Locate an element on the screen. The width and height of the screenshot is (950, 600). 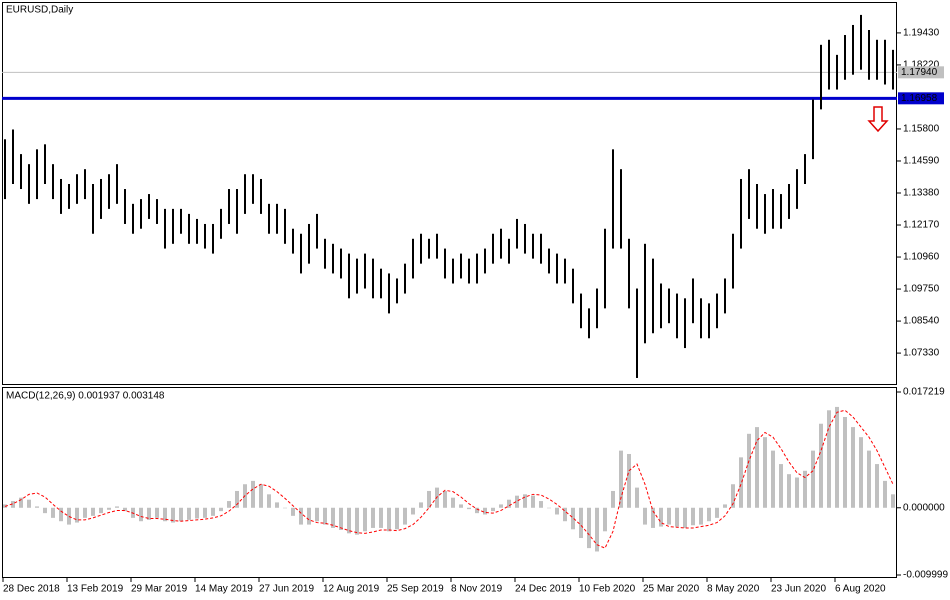
y-tick-label: 0.017219 is located at coordinates (924, 392).